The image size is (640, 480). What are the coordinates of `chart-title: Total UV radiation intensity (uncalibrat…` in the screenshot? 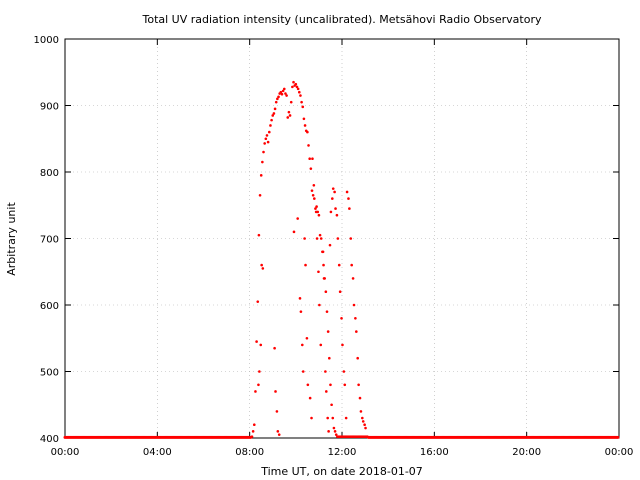 It's located at (342, 19).